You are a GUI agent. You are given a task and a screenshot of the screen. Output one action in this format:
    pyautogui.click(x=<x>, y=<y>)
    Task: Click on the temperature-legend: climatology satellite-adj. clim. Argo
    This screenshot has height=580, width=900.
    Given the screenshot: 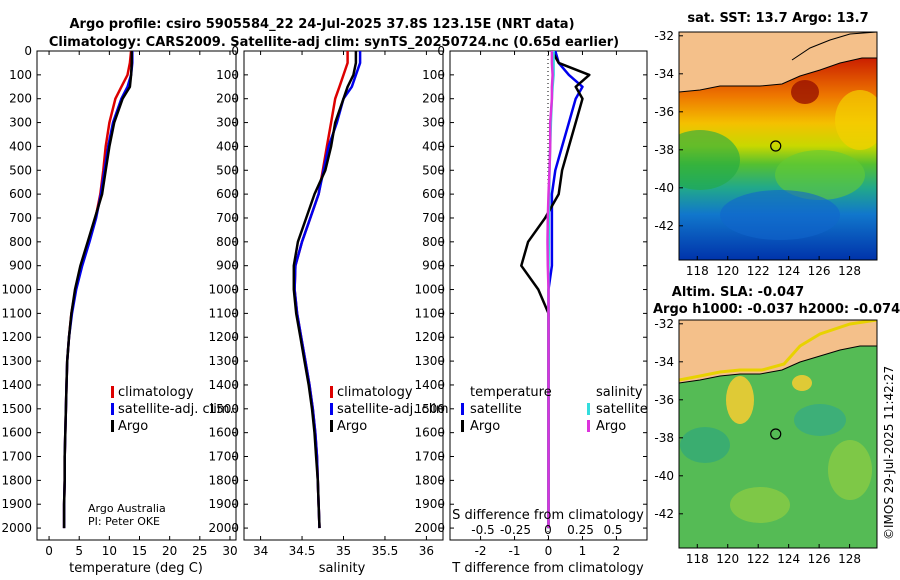 What is the action you would take?
    pyautogui.click(x=172, y=409)
    